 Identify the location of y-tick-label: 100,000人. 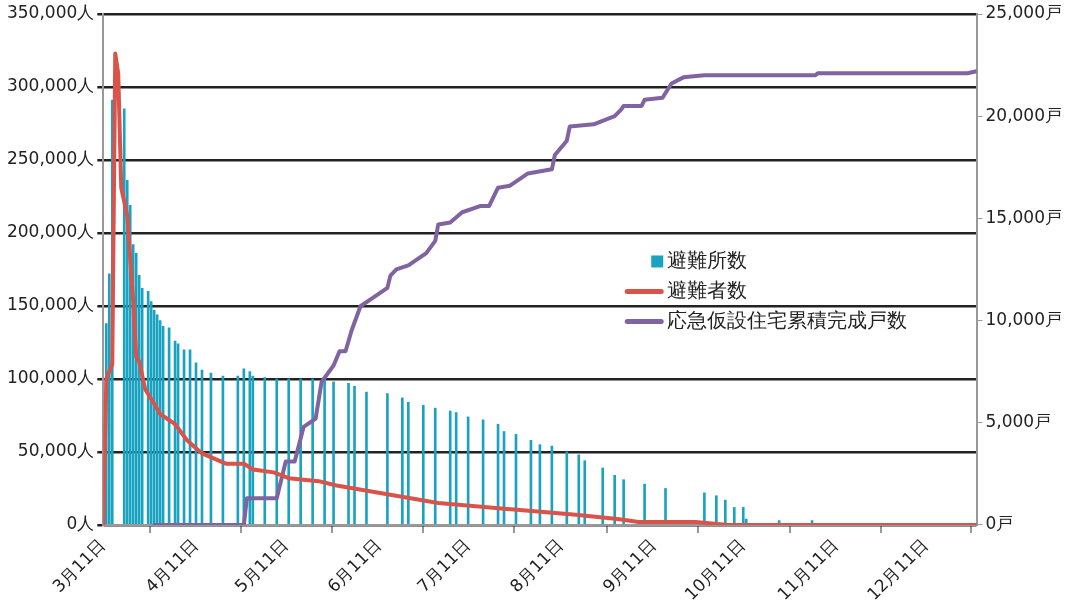
(50, 377).